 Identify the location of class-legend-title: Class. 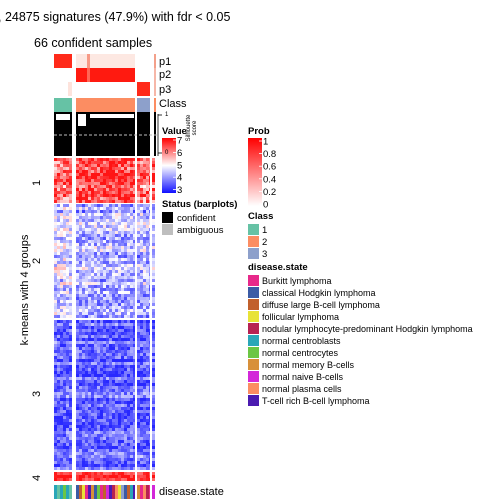
(261, 216).